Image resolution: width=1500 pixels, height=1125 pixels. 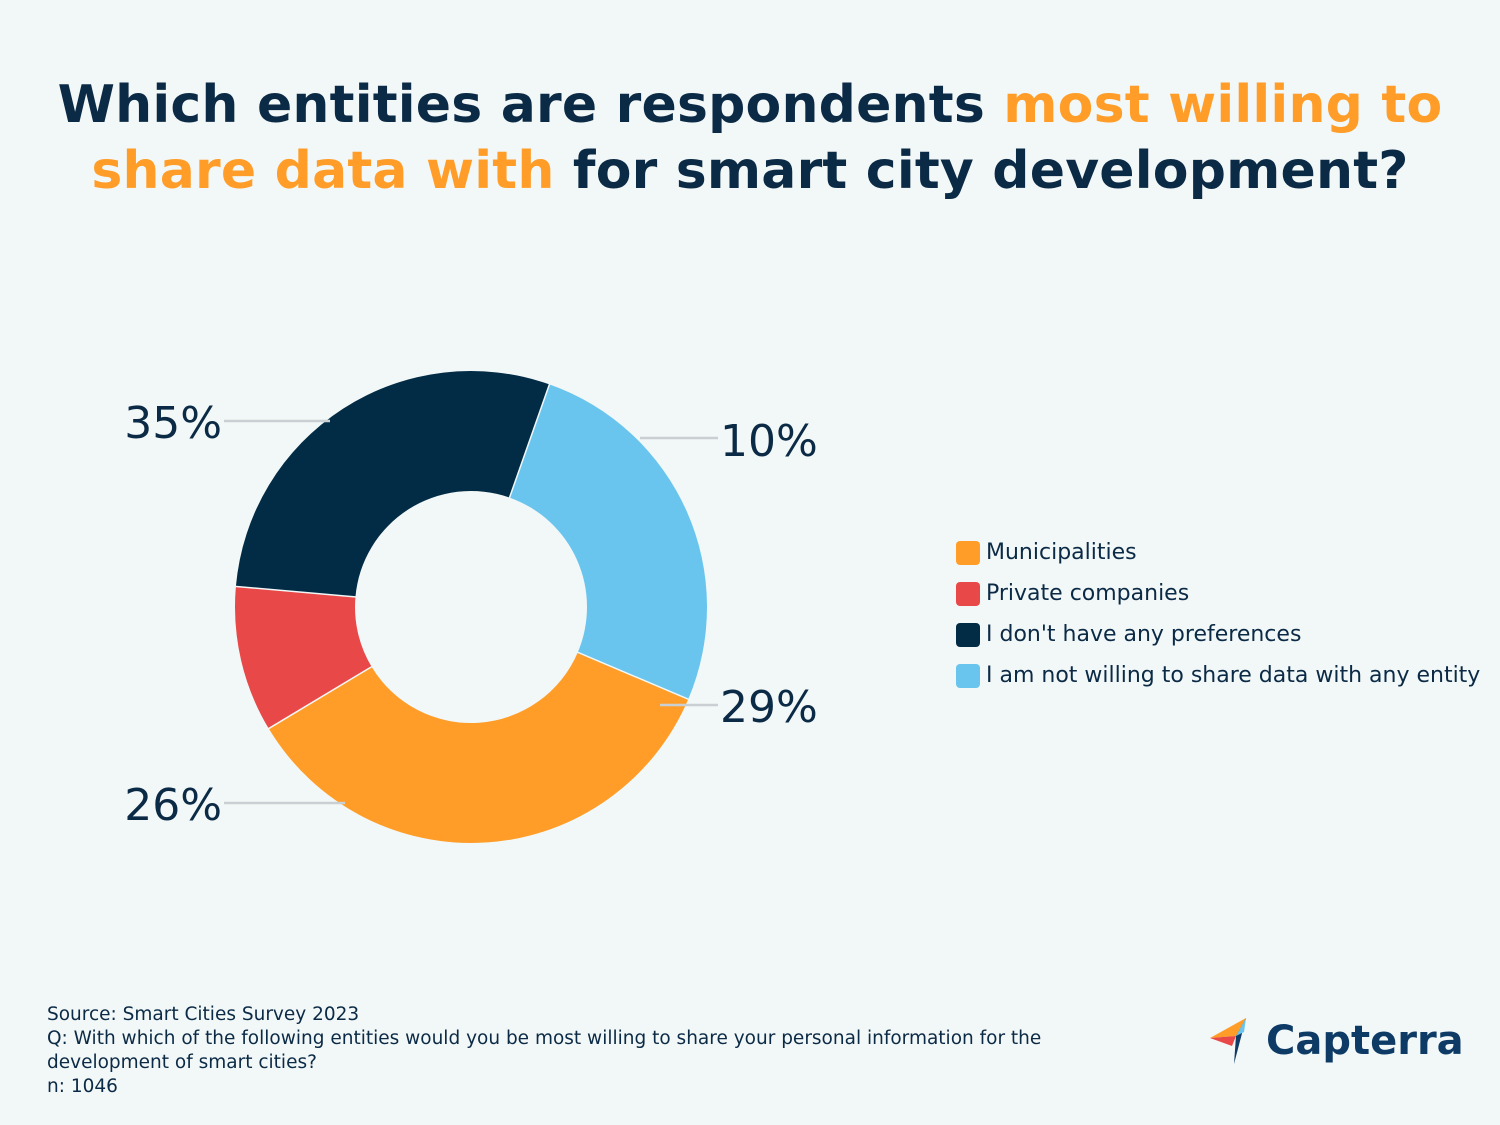 What do you see at coordinates (1223, 105) in the screenshot?
I see `title-highlight-1: most willing to` at bounding box center [1223, 105].